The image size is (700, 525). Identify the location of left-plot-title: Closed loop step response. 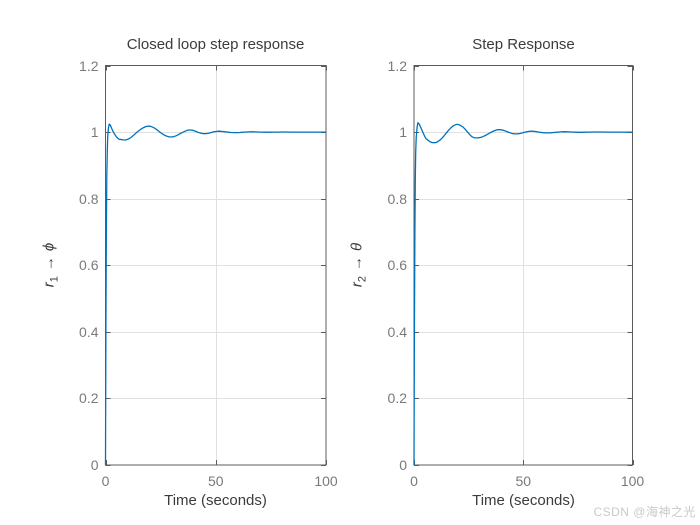
(215, 44).